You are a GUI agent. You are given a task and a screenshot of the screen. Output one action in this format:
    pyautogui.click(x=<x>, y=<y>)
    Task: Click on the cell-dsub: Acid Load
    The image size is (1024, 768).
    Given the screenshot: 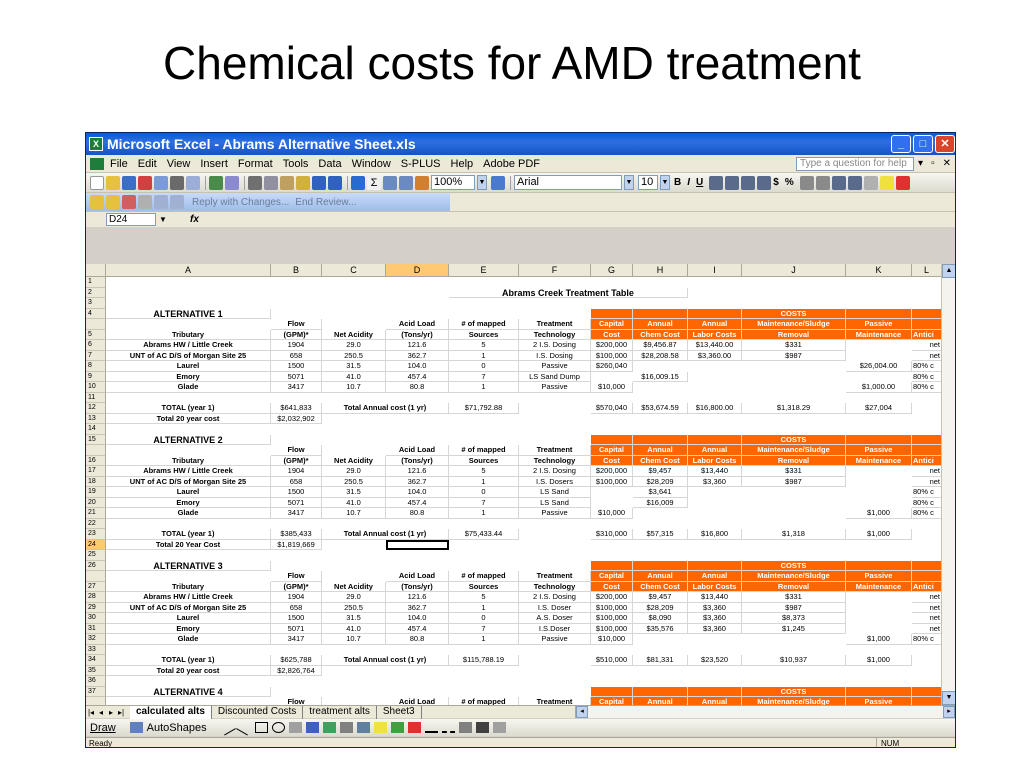 What is the action you would take?
    pyautogui.click(x=417, y=324)
    